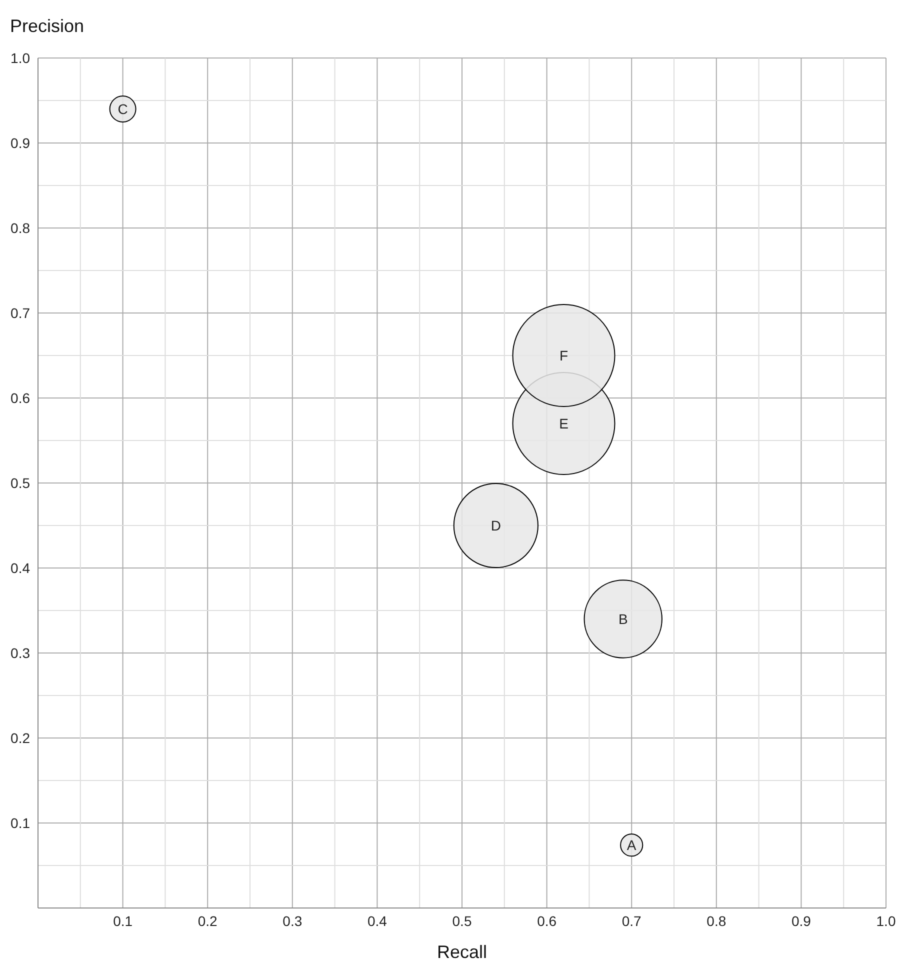  I want to click on series-label: D, so click(495, 526).